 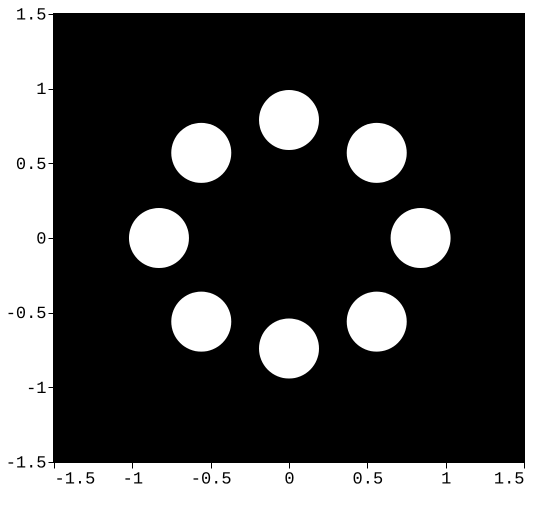 I want to click on y-tick-label: 1.5, so click(x=31, y=16).